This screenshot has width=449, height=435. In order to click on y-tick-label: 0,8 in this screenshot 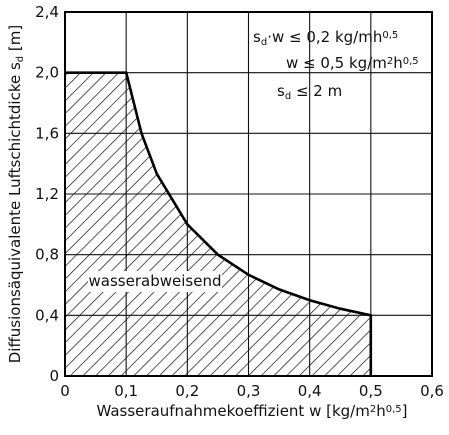, I will do `click(47, 255)`.